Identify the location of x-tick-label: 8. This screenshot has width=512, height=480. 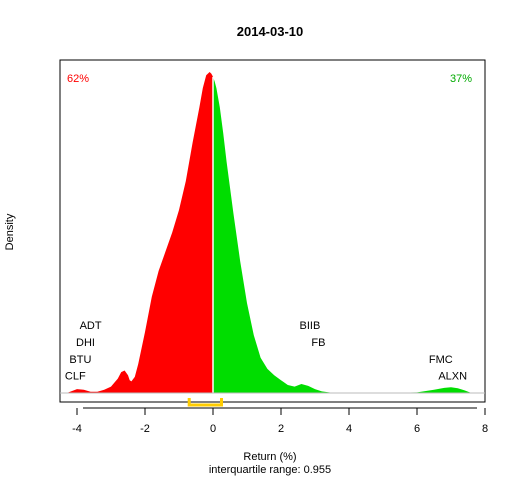
(485, 429).